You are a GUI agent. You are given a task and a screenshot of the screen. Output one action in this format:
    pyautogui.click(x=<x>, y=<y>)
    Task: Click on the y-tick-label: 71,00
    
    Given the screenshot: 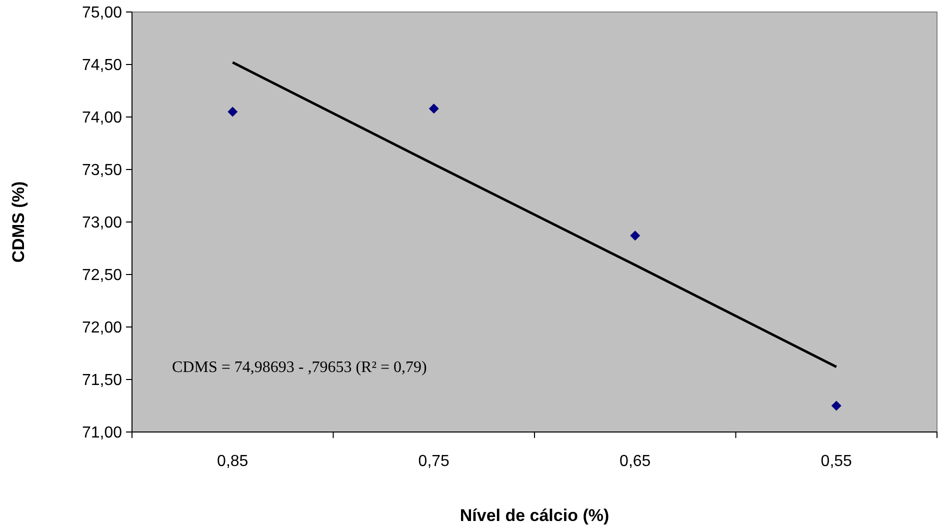 What is the action you would take?
    pyautogui.click(x=102, y=433)
    